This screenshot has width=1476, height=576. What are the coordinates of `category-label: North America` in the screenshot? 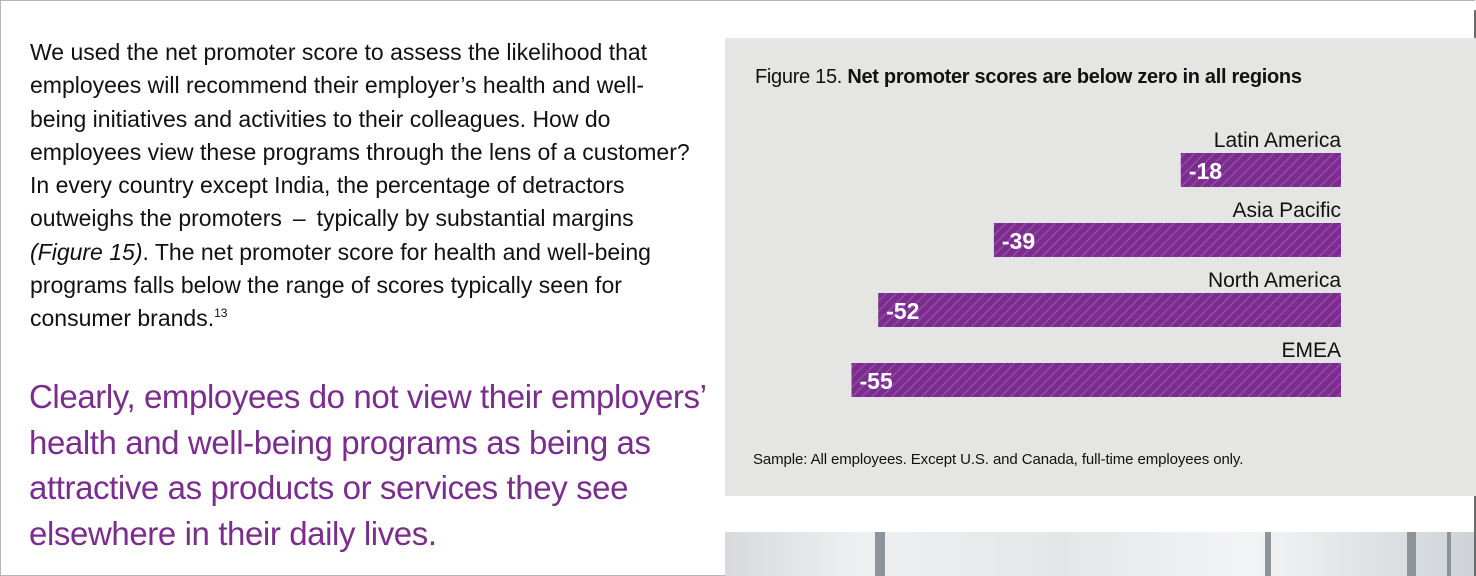 It's located at (1274, 280).